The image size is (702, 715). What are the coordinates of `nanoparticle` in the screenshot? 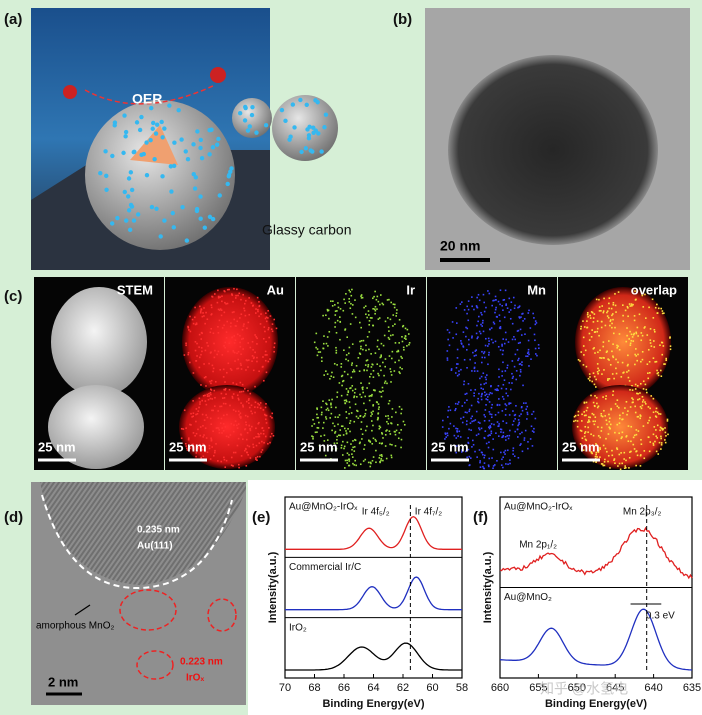 It's located at (305, 128).